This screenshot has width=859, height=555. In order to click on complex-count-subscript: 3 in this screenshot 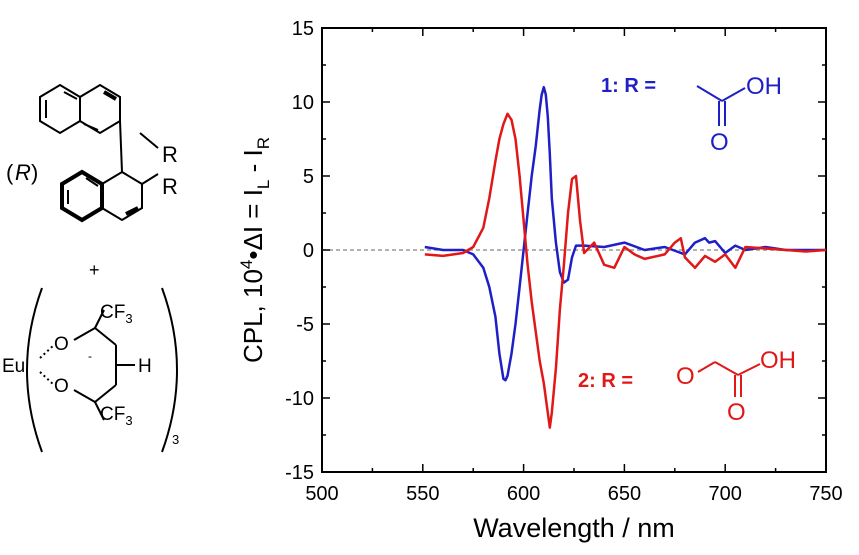, I will do `click(175, 439)`.